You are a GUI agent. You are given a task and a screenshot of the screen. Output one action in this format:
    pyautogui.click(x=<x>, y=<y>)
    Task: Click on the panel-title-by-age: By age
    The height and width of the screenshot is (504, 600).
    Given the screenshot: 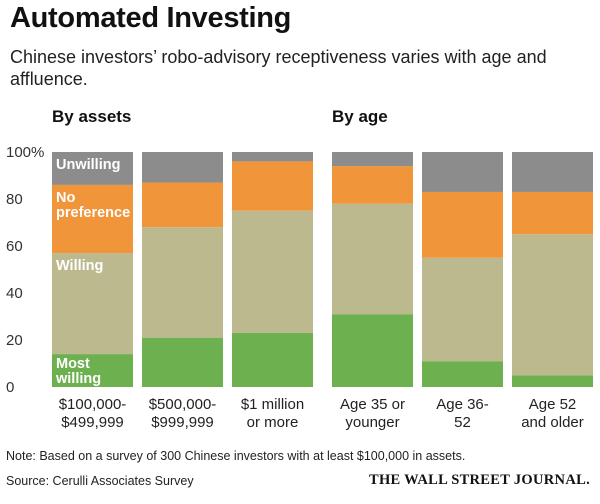 What is the action you would take?
    pyautogui.click(x=360, y=116)
    